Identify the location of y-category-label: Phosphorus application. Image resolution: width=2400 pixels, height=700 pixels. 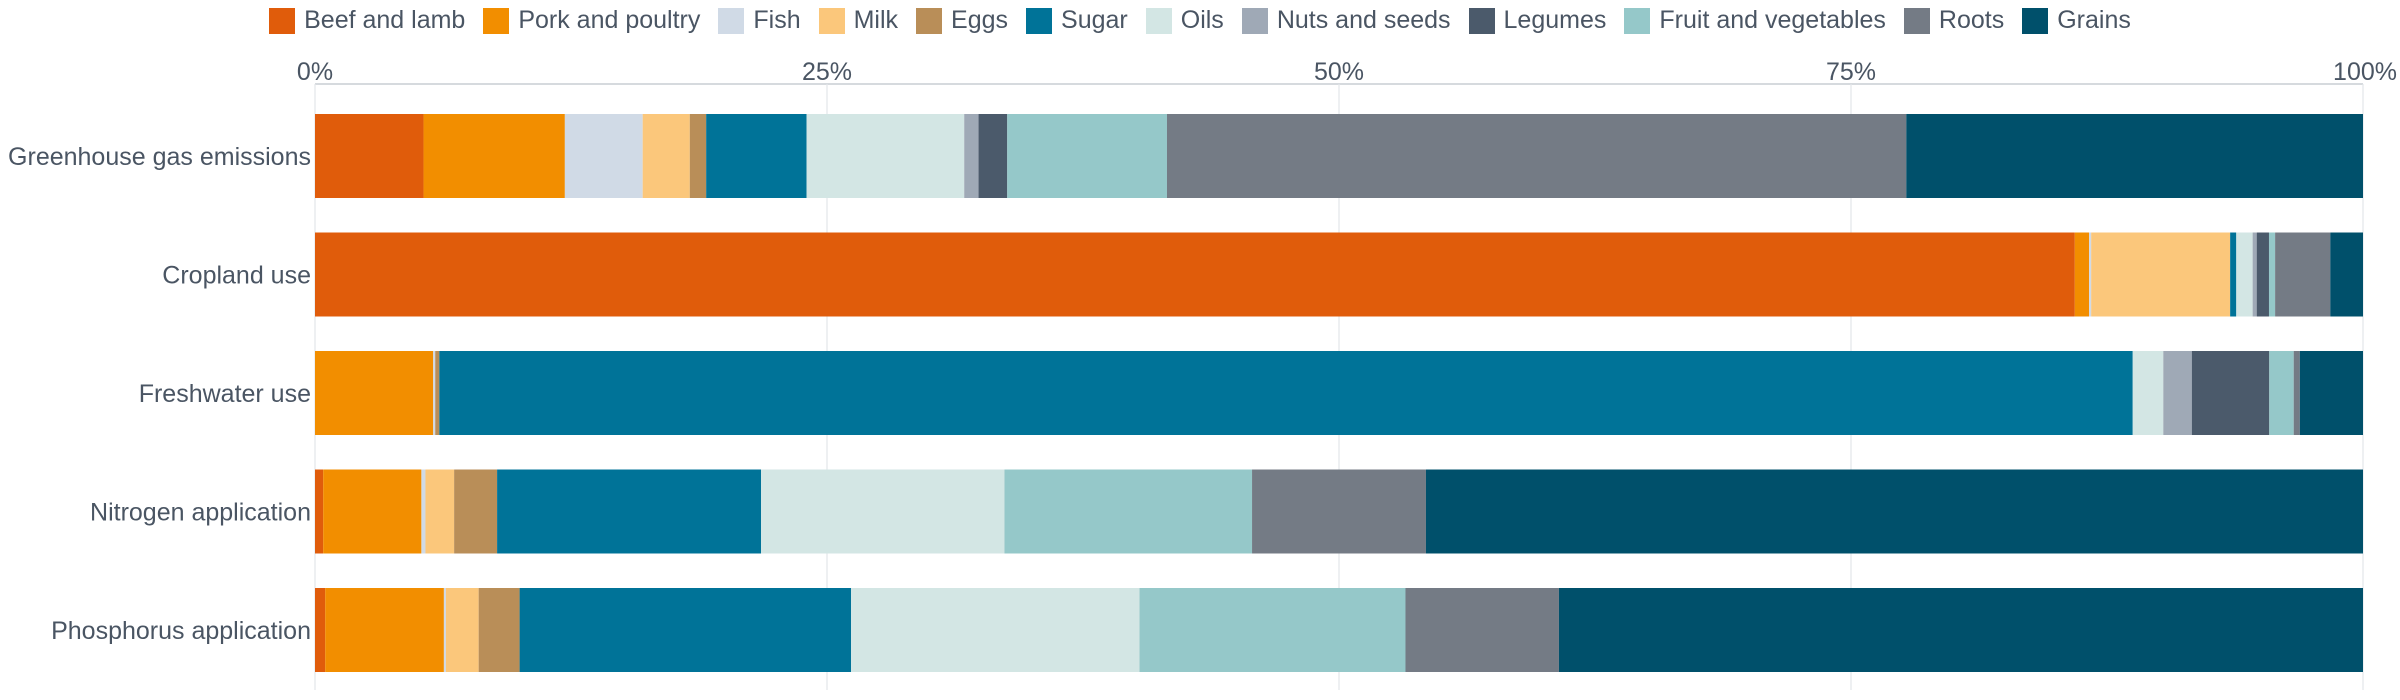
(181, 631).